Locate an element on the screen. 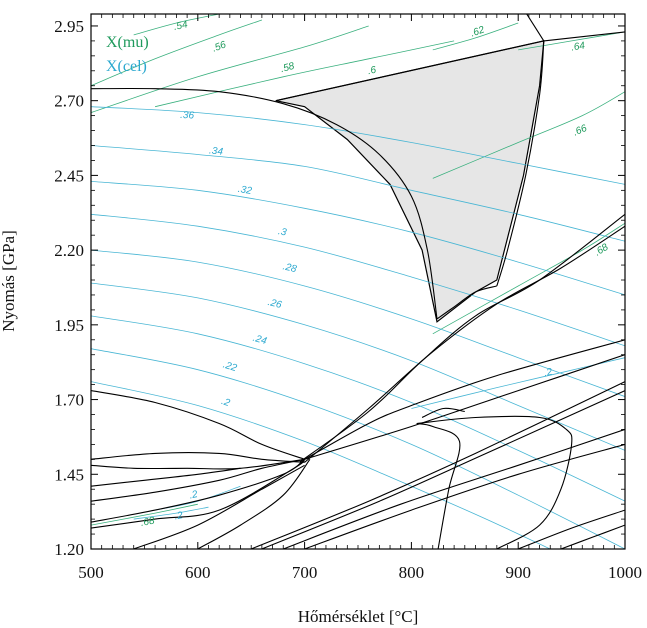 The height and width of the screenshot is (628, 647). x-axis-title: Hőmérséklet [°C] is located at coordinates (358, 616).